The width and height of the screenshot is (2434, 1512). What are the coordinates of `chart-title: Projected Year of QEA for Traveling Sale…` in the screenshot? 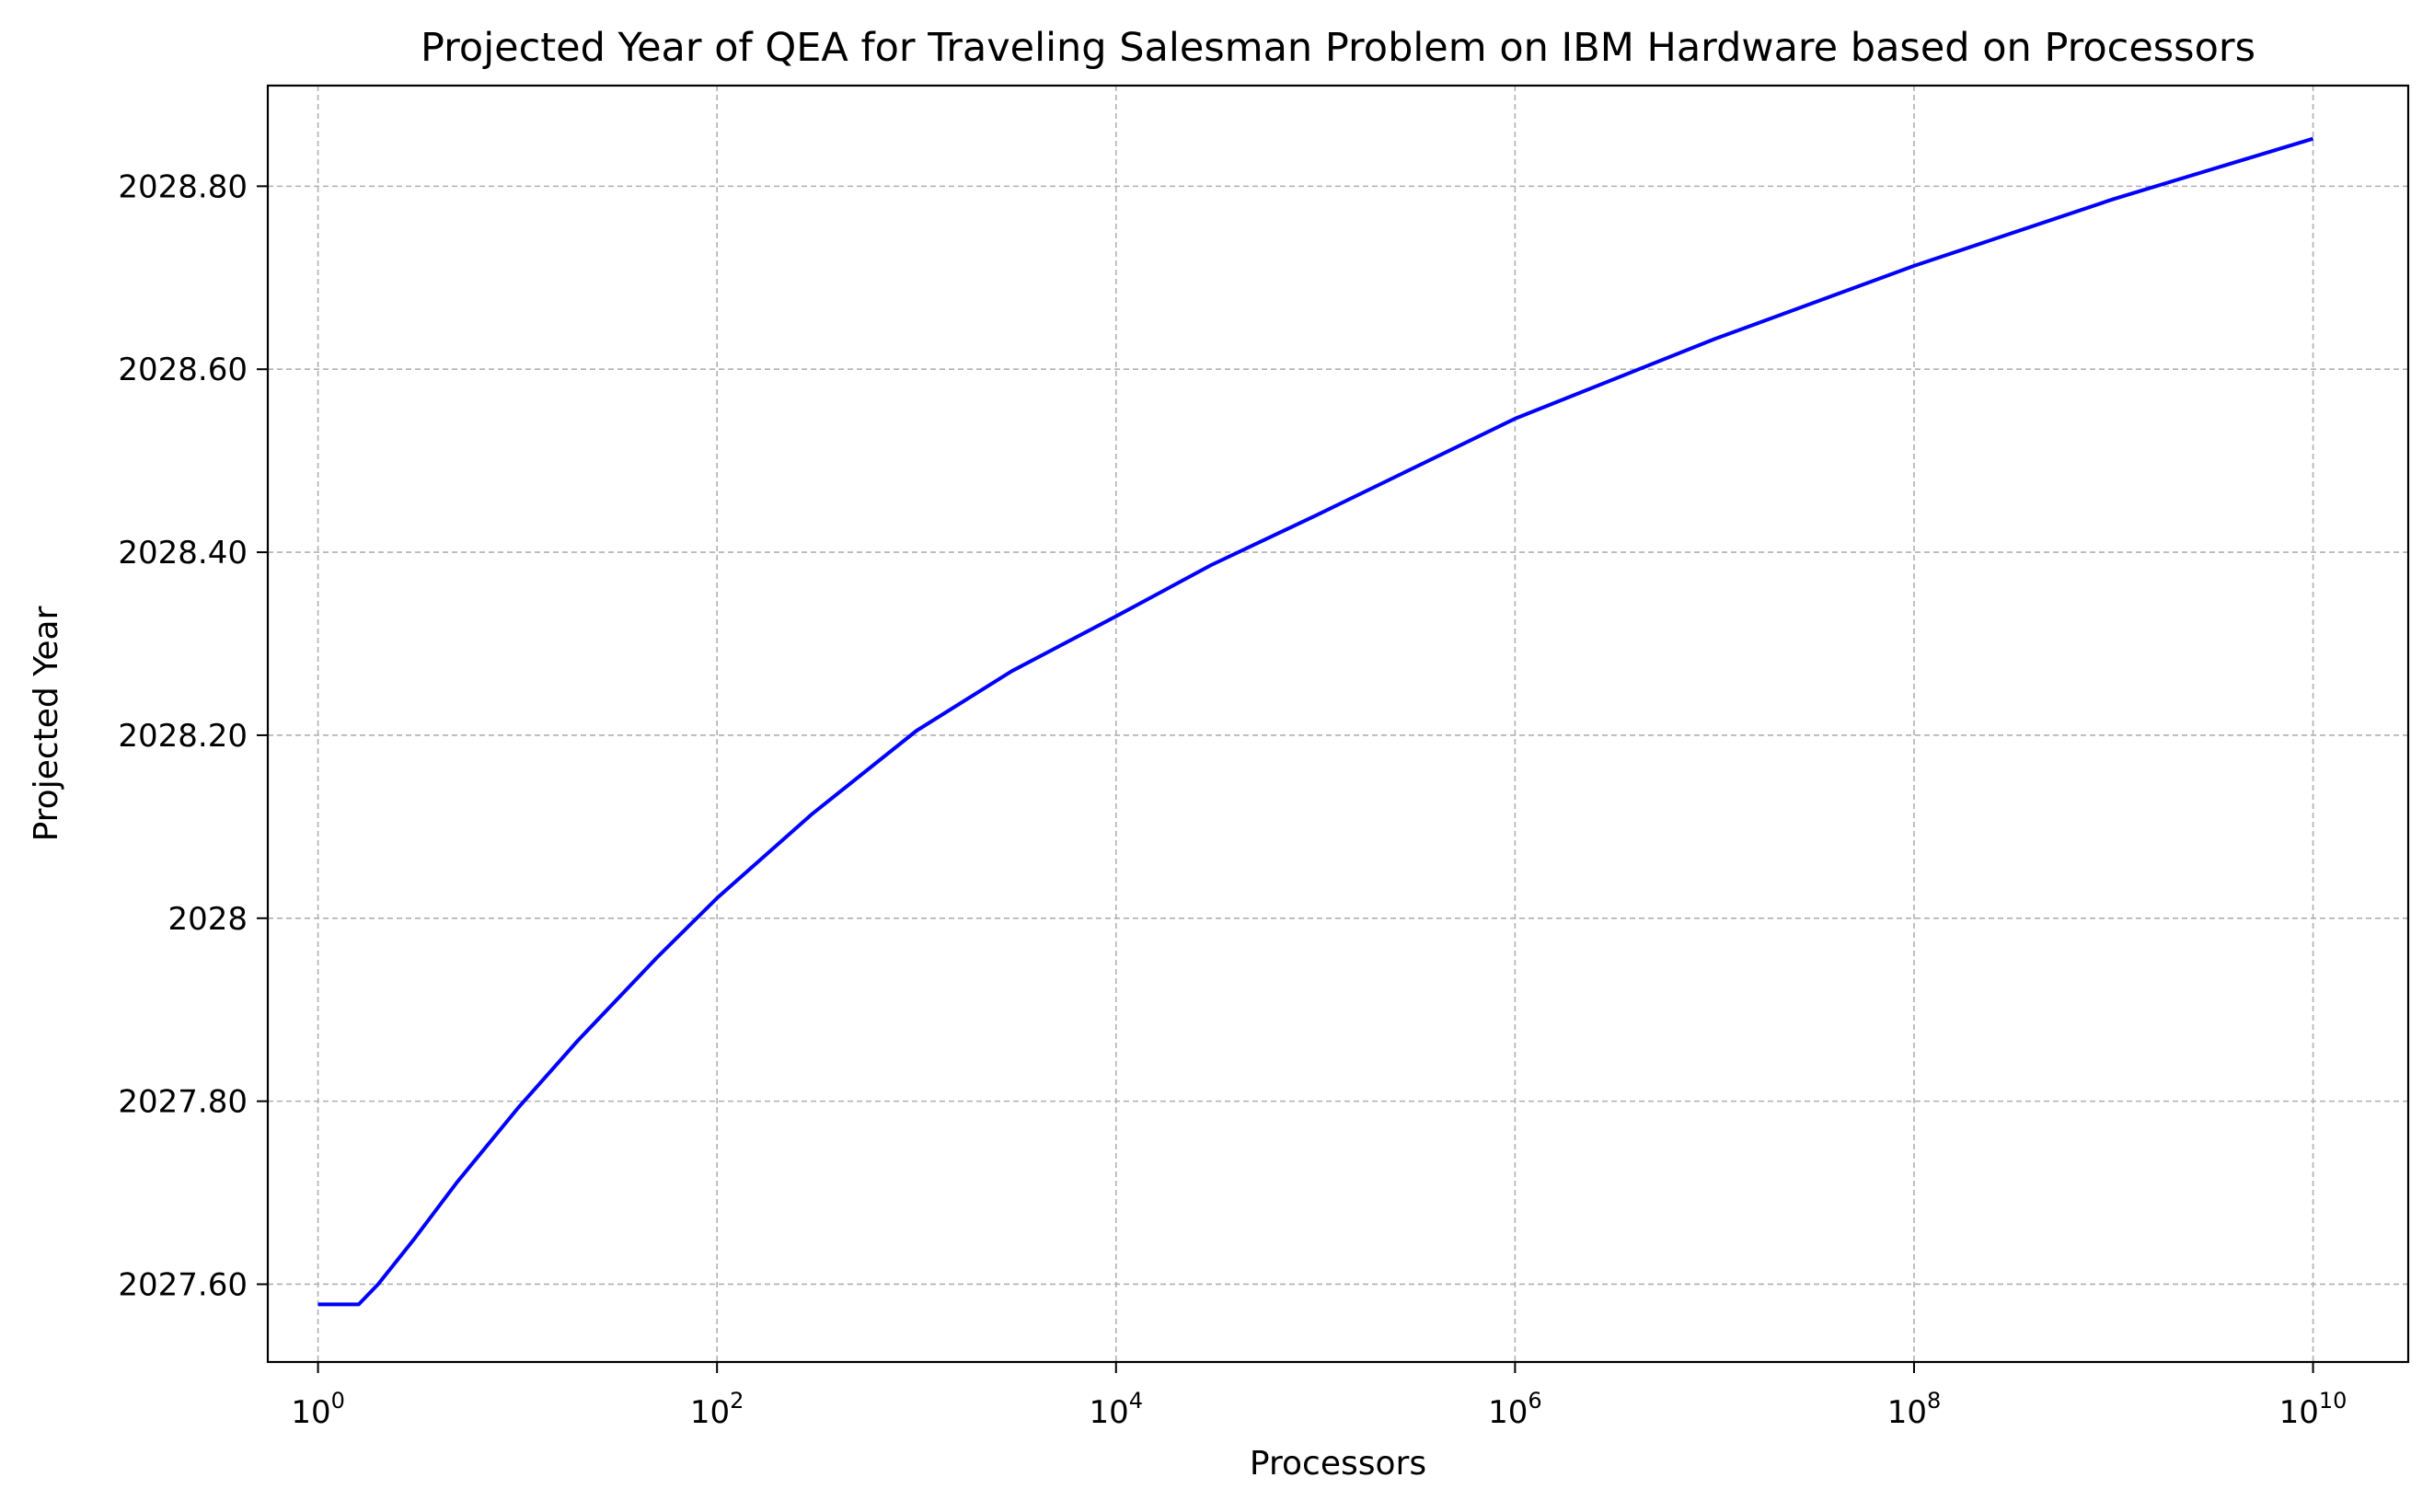 It's located at (1338, 48).